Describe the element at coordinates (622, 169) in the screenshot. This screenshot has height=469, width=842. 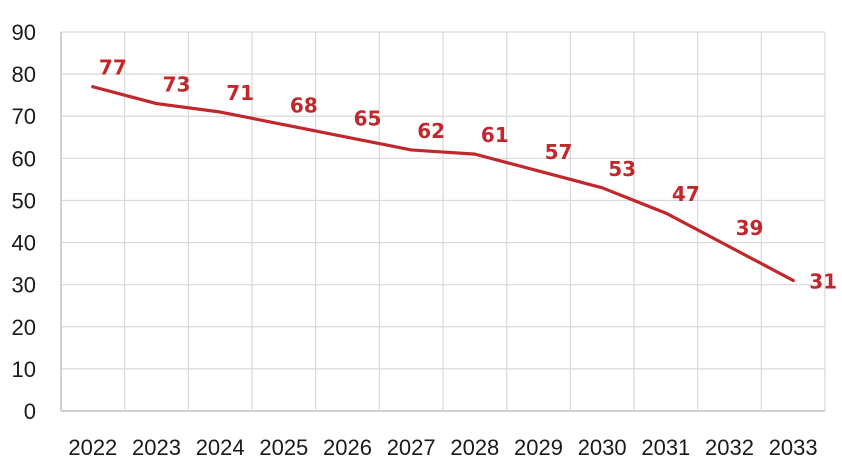
I see `data-label: 53` at that location.